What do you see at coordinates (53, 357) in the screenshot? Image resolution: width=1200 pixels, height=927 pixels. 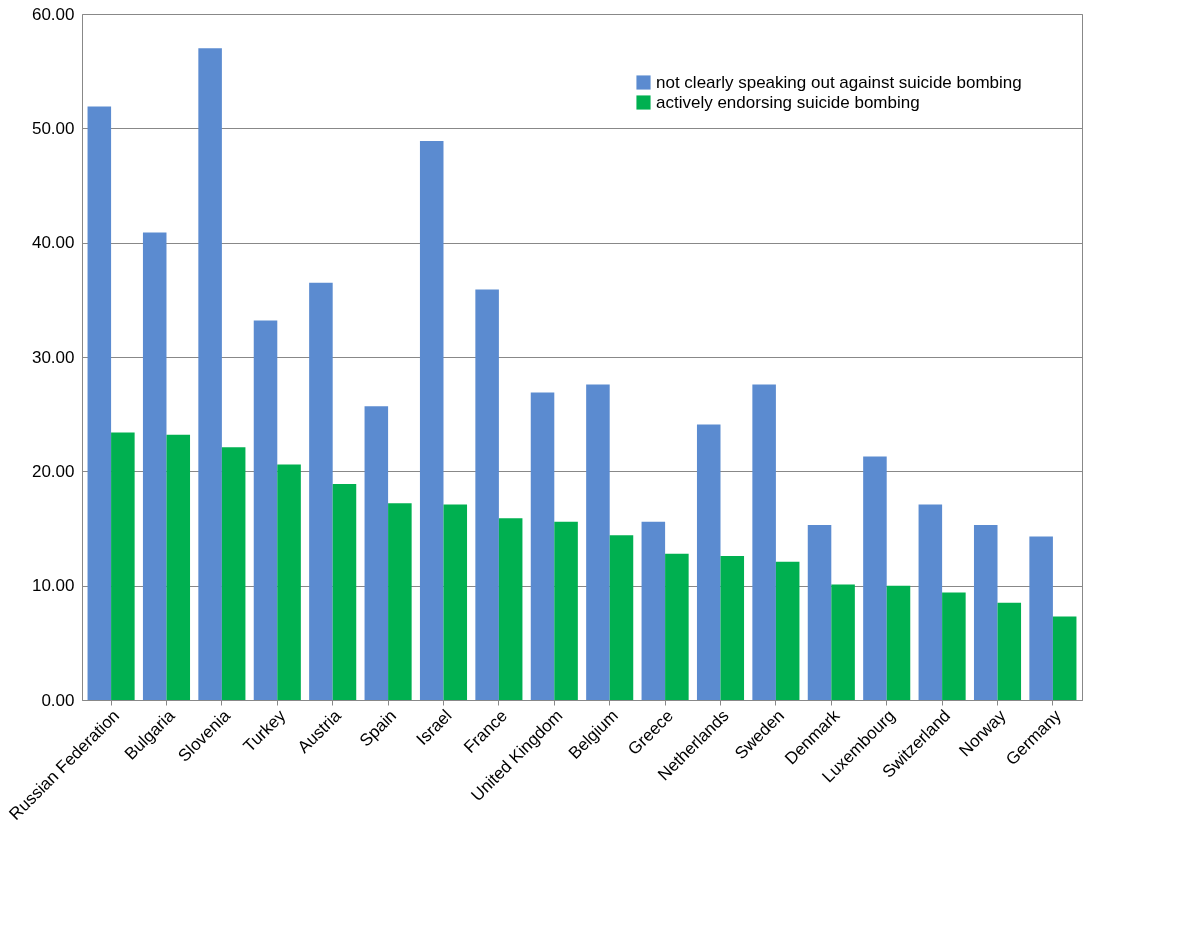 I see `y-tick-label: 30.00` at bounding box center [53, 357].